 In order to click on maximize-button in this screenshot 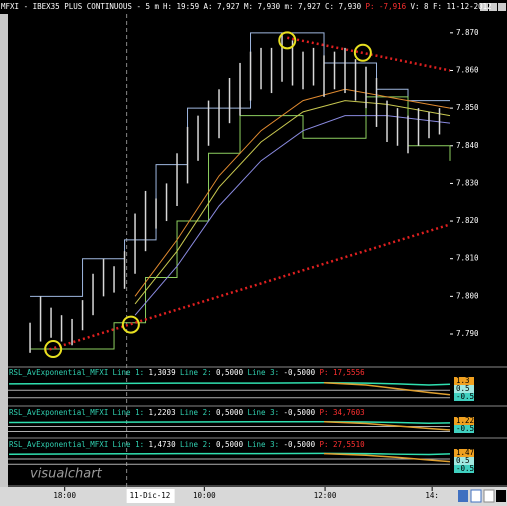, I will do `click(493, 7)`.